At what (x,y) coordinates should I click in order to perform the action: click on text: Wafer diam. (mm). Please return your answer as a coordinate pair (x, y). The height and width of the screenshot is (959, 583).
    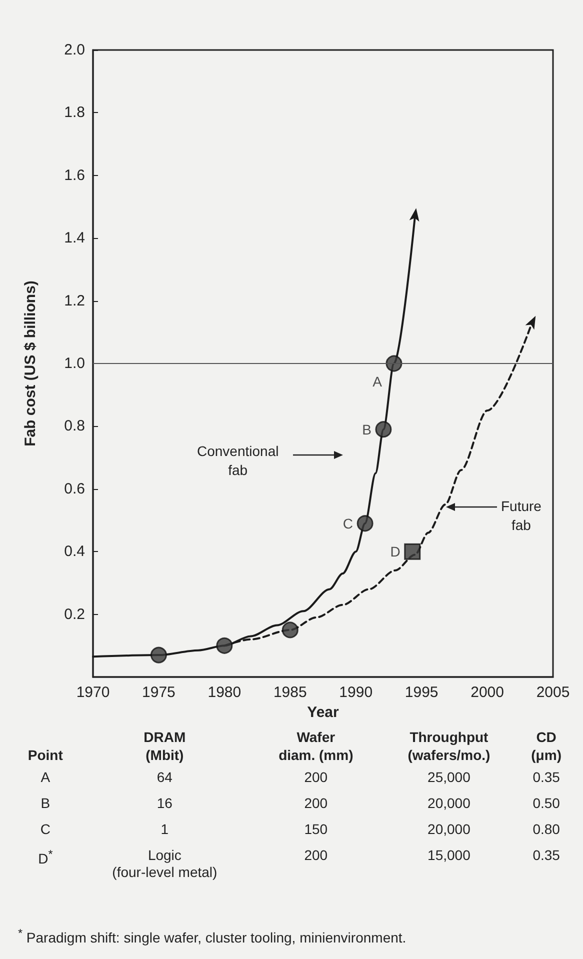
    Looking at the image, I should click on (316, 746).